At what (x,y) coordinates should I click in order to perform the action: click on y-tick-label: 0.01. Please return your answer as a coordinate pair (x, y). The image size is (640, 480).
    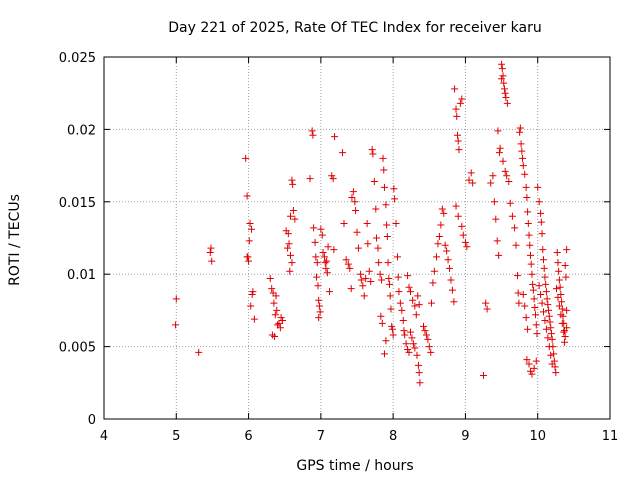
    Looking at the image, I should click on (81, 275).